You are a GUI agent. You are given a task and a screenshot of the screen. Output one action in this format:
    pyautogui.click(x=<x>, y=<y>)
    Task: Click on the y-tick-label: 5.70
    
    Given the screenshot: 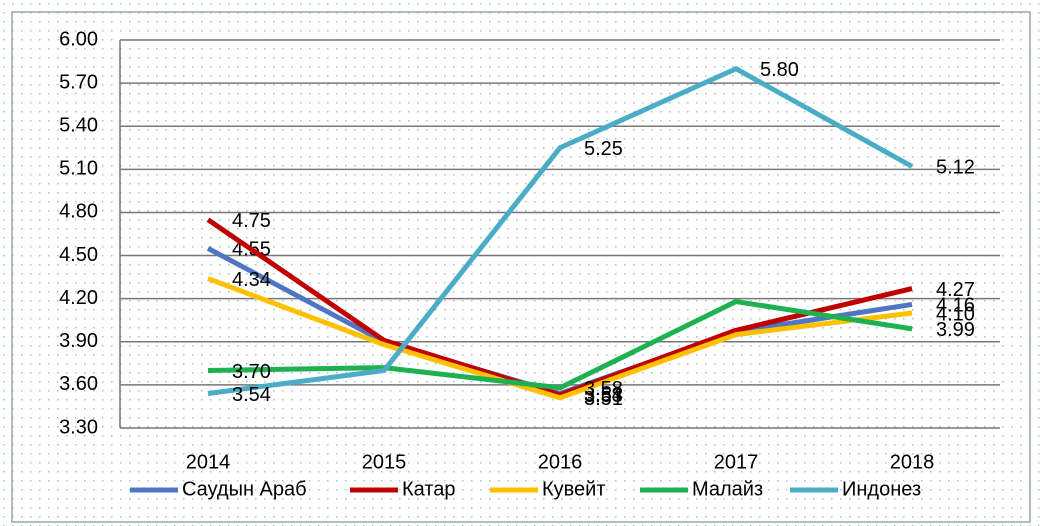 What is the action you would take?
    pyautogui.click(x=78, y=82)
    